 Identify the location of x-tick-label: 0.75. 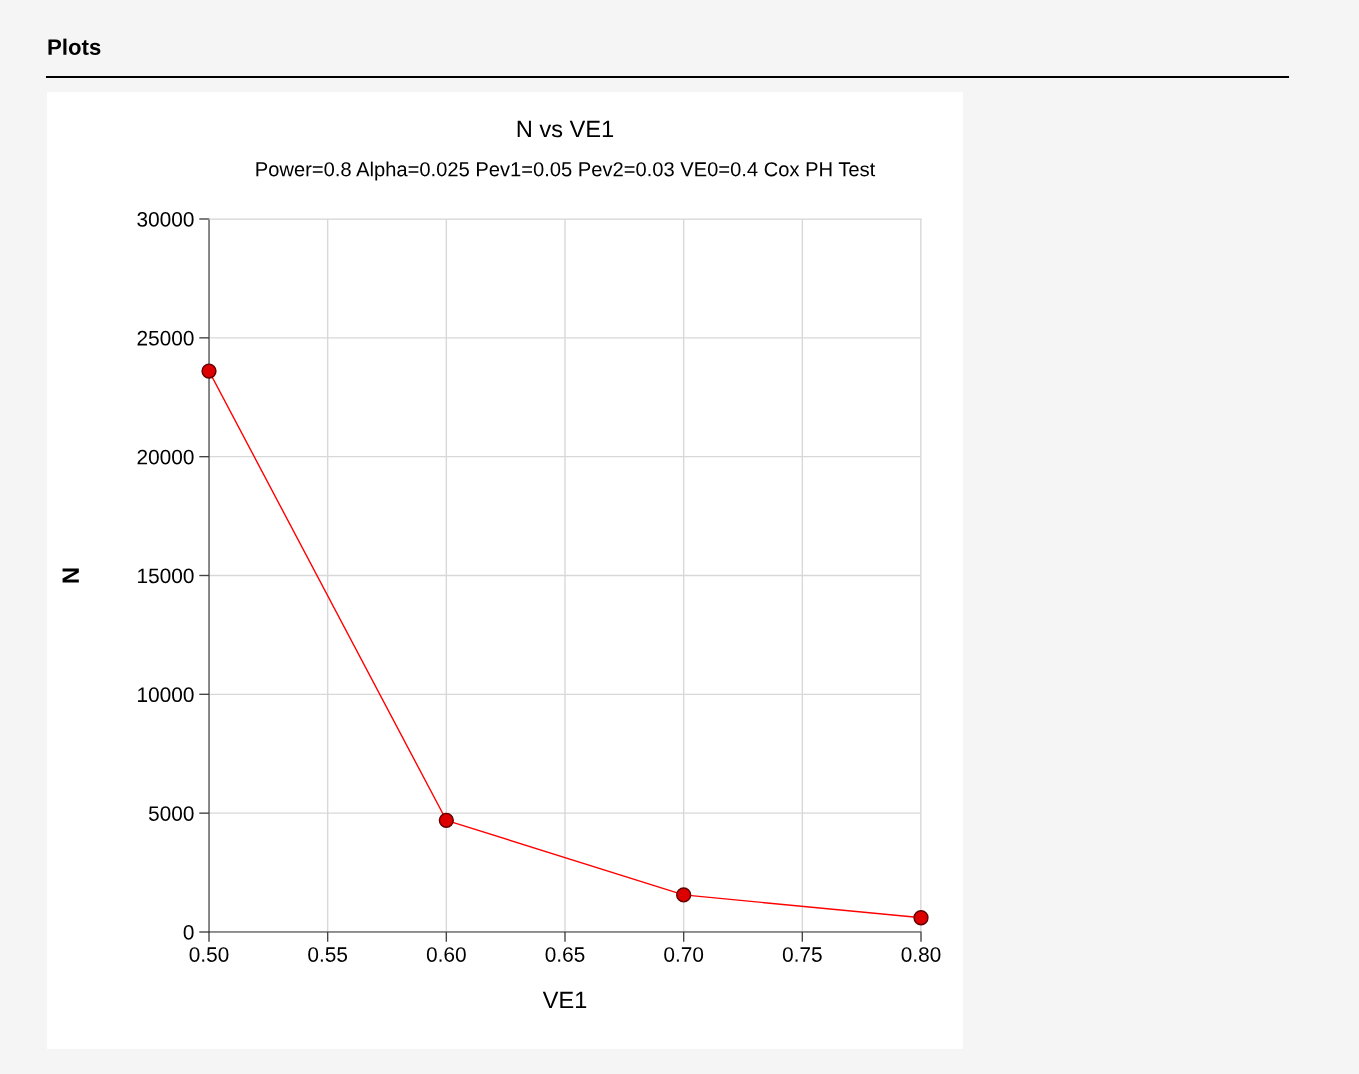
(802, 954).